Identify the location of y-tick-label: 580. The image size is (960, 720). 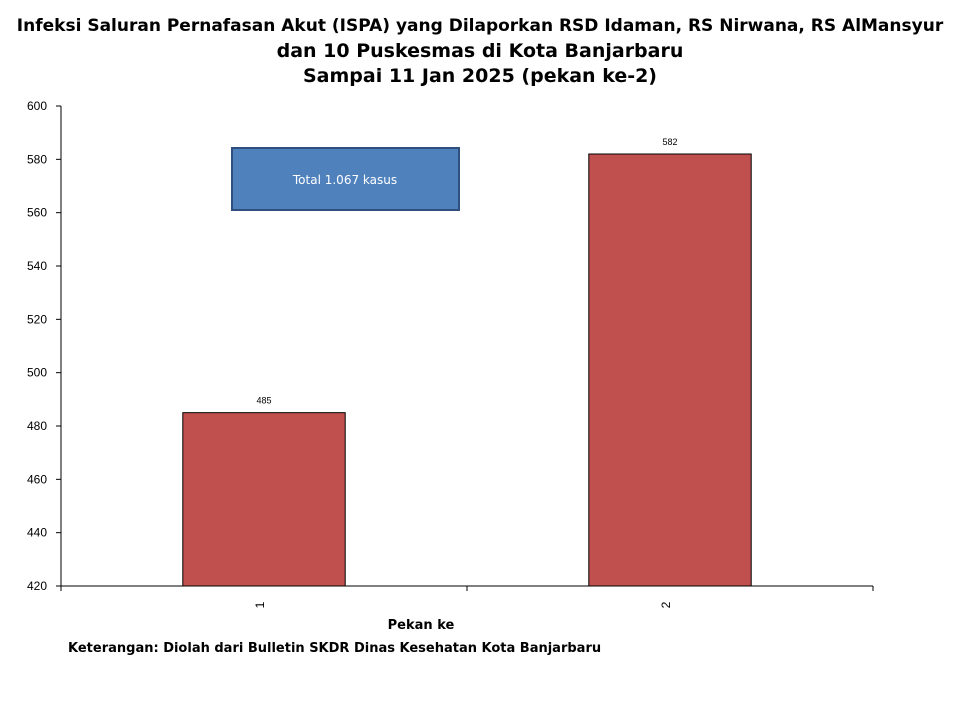
(37, 159).